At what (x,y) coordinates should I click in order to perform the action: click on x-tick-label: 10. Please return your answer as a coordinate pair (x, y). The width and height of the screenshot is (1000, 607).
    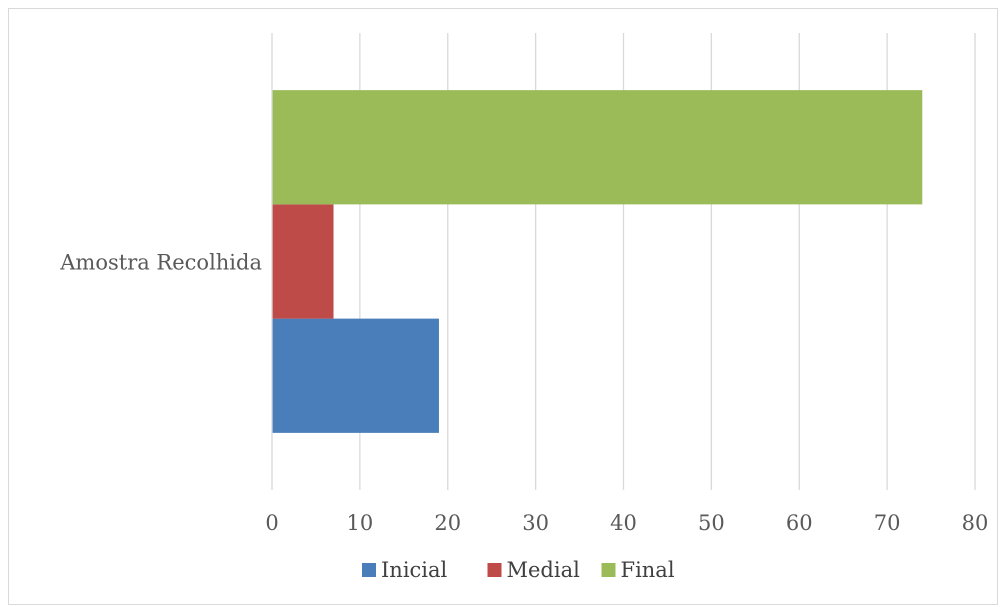
    Looking at the image, I should click on (360, 523).